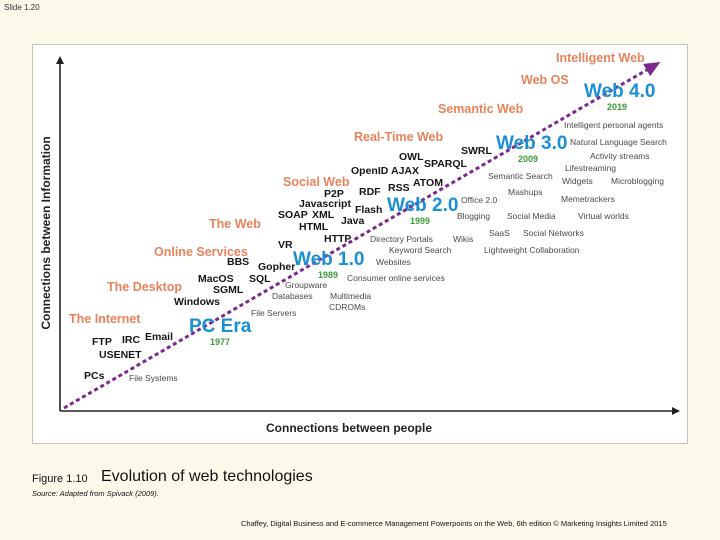 The width and height of the screenshot is (720, 540). Describe the element at coordinates (216, 279) in the screenshot. I see `technology-label: MacOS` at that location.